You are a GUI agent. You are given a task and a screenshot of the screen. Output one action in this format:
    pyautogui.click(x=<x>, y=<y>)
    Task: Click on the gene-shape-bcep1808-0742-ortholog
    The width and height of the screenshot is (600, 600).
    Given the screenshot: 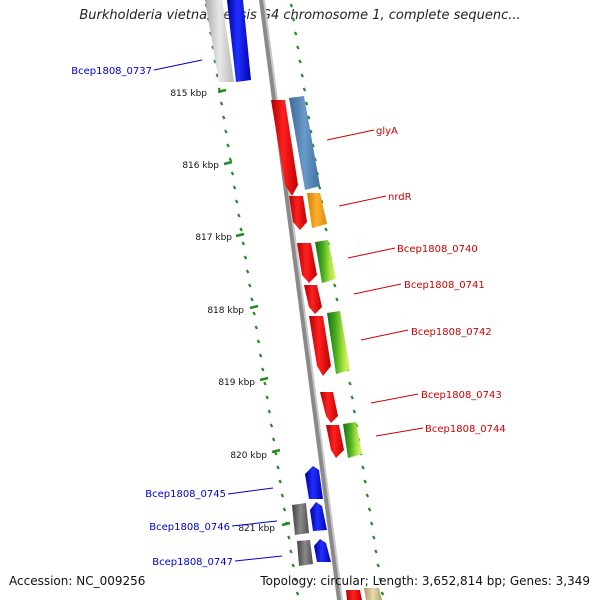 What is the action you would take?
    pyautogui.click(x=338, y=342)
    